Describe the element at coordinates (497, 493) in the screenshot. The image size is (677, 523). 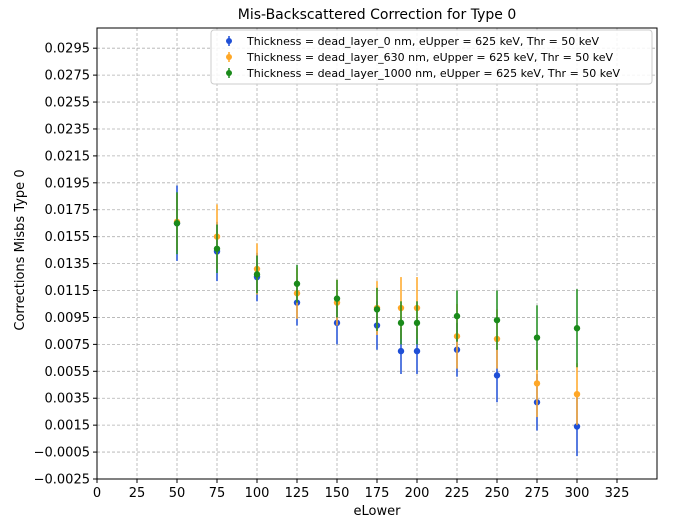
I see `x-tick-label: 250` at that location.